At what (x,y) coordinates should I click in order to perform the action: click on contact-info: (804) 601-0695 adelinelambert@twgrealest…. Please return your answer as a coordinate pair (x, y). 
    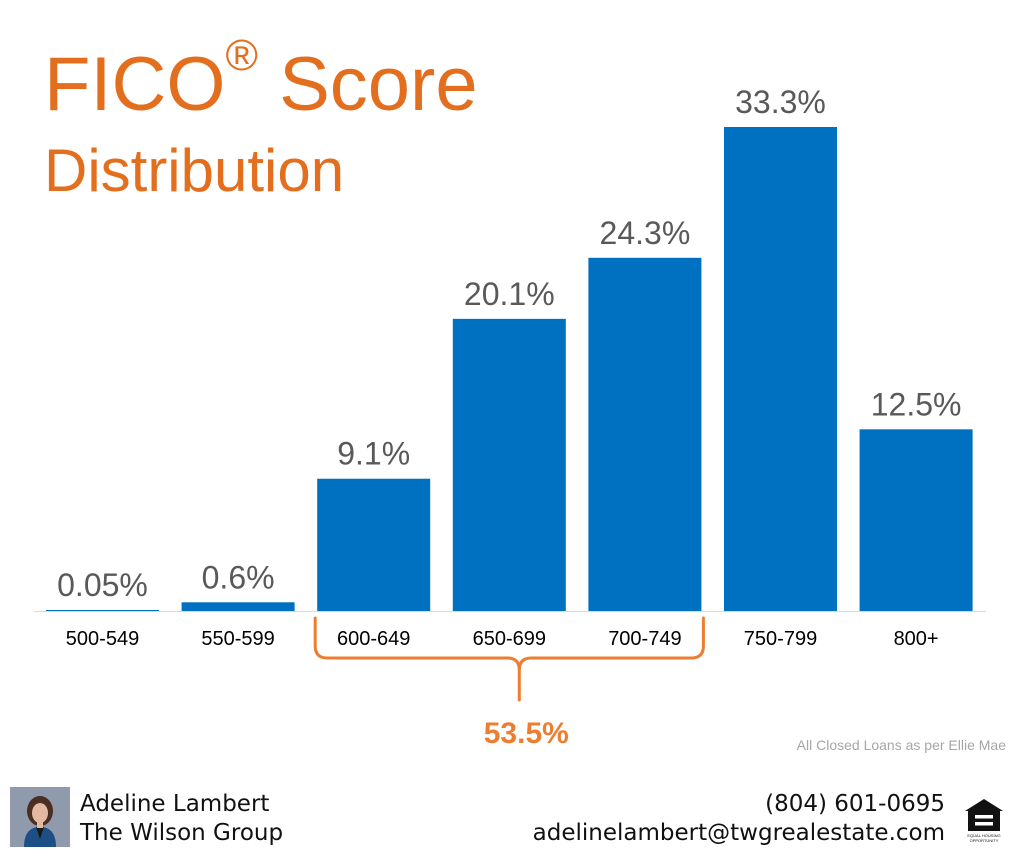
    Looking at the image, I should click on (739, 819).